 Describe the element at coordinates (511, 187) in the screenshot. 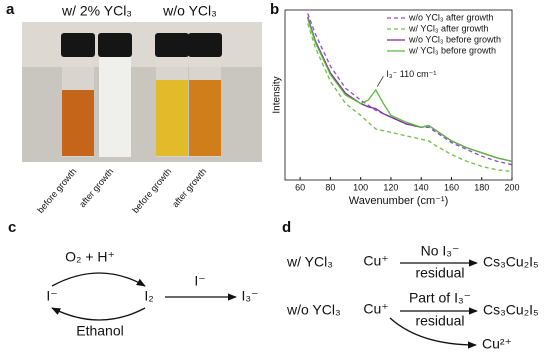

I see `x-tick-label: 200` at that location.